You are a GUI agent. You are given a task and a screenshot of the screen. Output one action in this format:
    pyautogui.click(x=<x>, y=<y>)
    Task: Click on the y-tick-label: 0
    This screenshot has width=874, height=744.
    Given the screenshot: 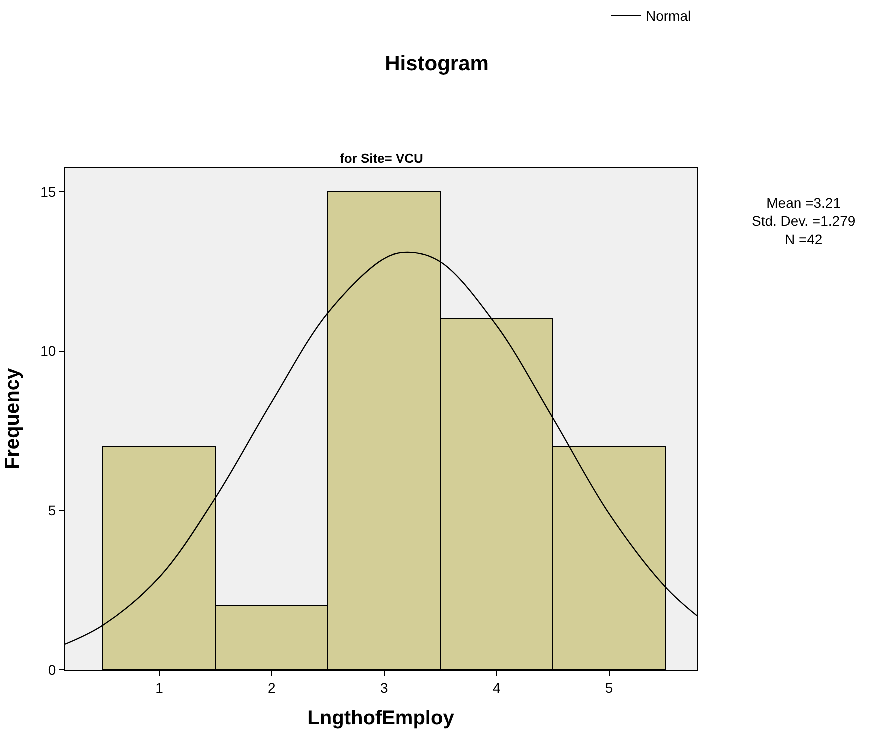 What is the action you would take?
    pyautogui.click(x=52, y=670)
    